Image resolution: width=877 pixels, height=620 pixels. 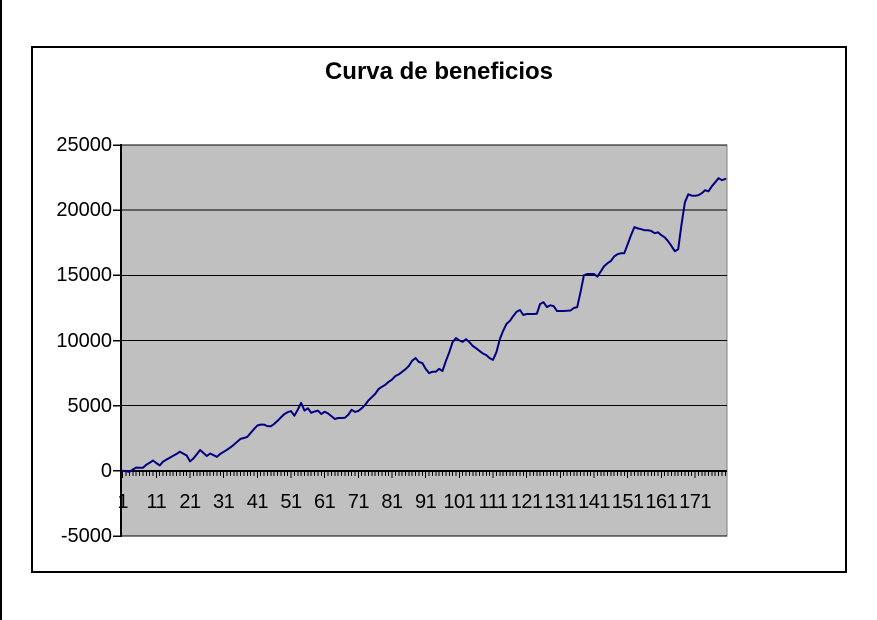 I want to click on x-axis-tick-label: 31, so click(x=224, y=502).